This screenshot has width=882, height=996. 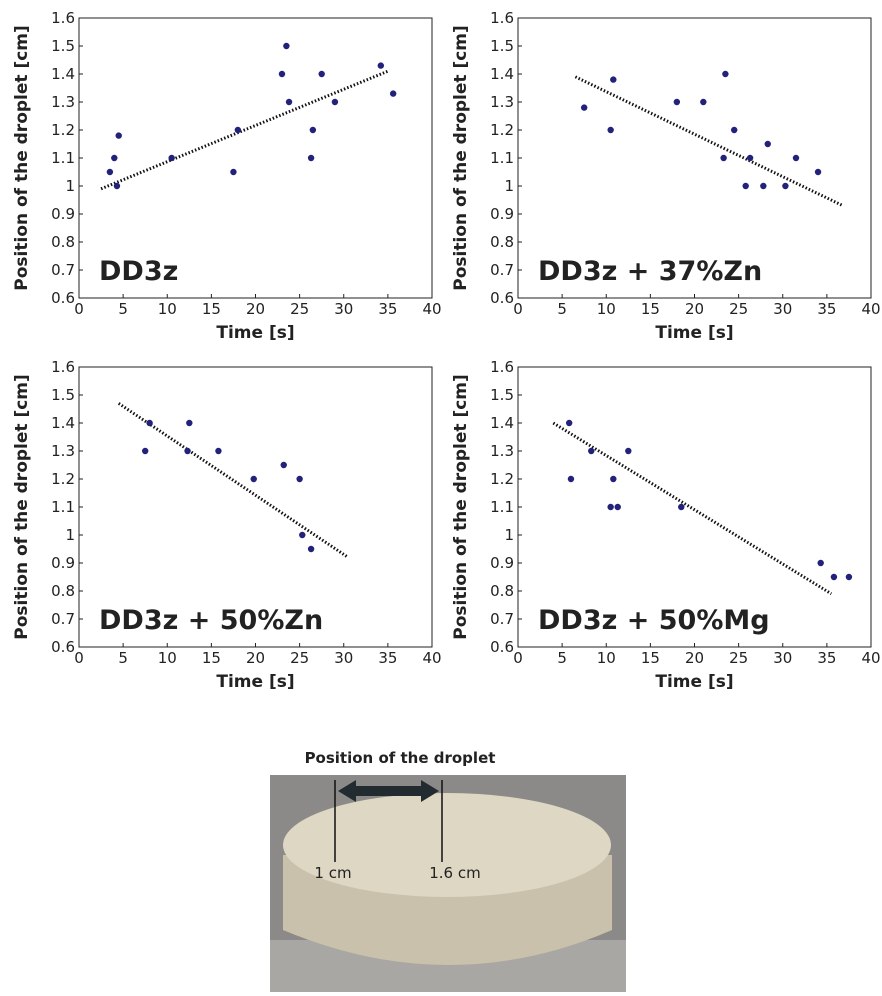 What do you see at coordinates (299, 309) in the screenshot?
I see `x-tick-label: 25` at bounding box center [299, 309].